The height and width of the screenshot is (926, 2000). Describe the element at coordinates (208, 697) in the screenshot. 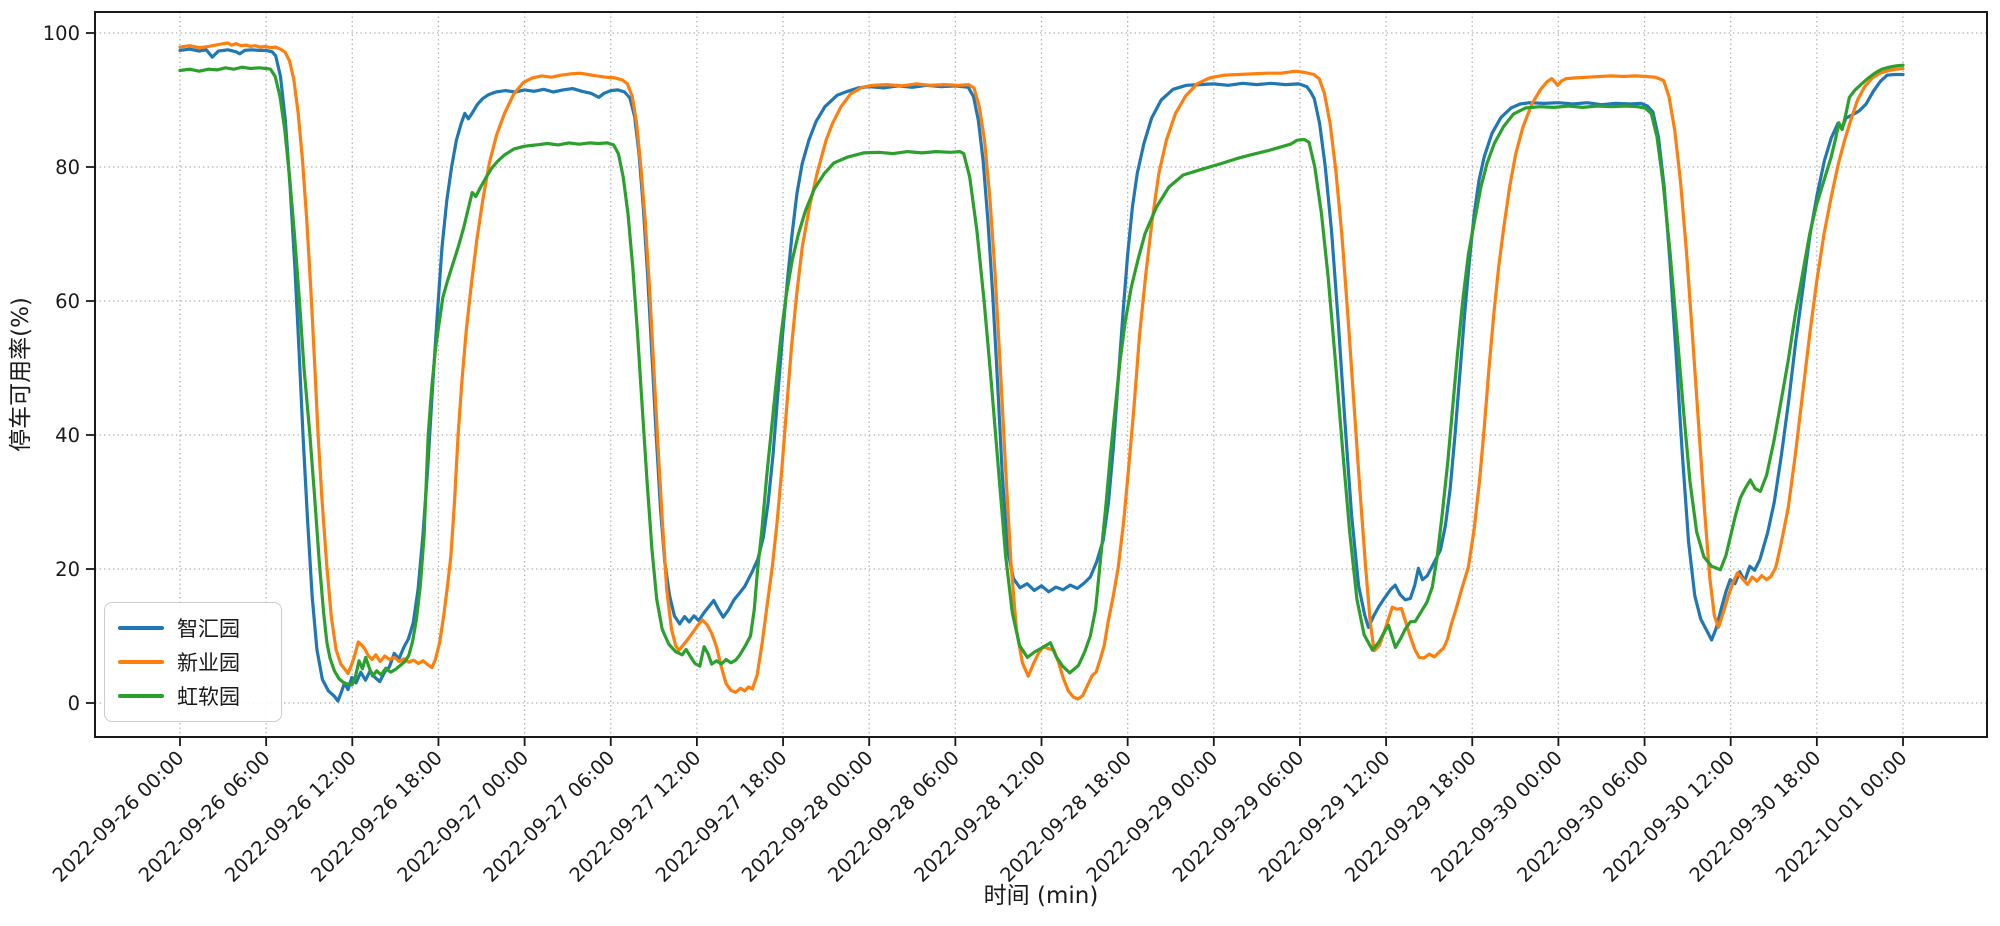

I see `legend-label: 虹软园` at that location.